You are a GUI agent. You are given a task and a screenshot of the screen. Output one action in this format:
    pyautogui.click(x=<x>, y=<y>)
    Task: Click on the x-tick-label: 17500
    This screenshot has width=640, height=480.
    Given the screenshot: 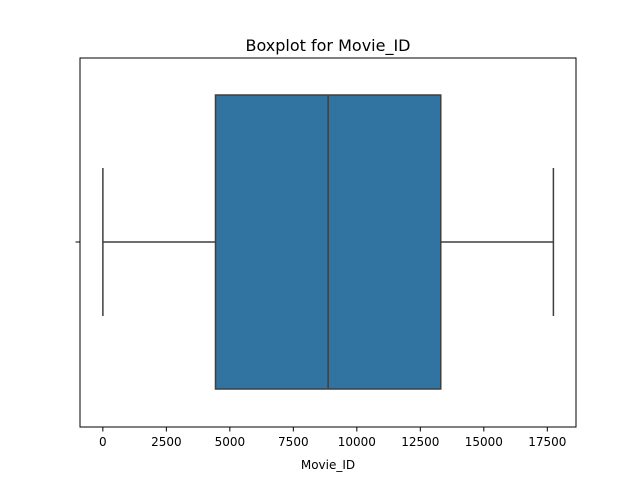 What is the action you would take?
    pyautogui.click(x=547, y=442)
    